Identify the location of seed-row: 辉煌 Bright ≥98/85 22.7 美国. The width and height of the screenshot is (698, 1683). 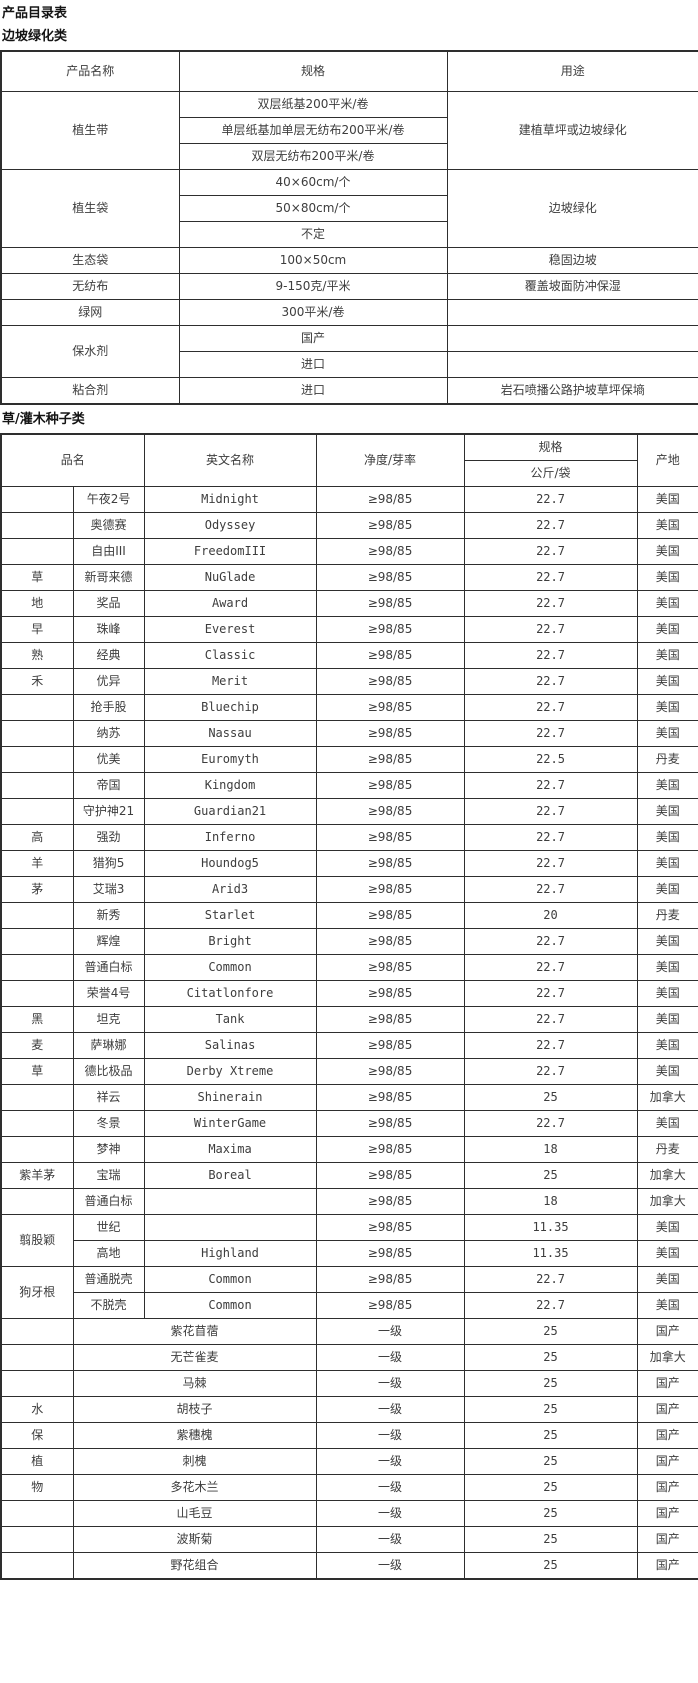
(349, 941).